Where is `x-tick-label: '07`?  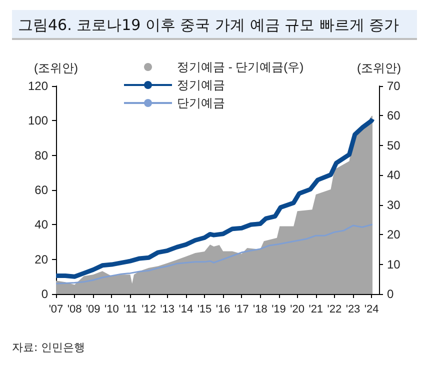 x-tick-label: '07 is located at coordinates (56, 310).